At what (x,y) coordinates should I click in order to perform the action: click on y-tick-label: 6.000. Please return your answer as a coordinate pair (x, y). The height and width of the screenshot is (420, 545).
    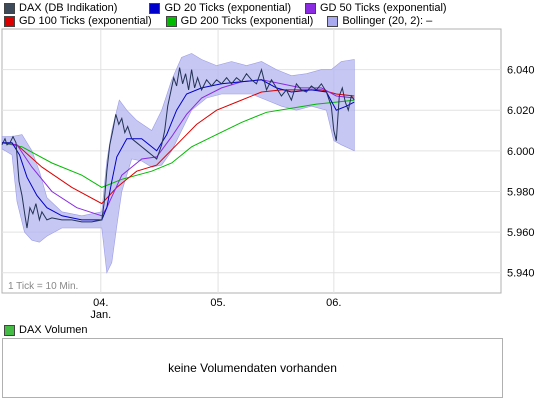
    Looking at the image, I should click on (521, 152).